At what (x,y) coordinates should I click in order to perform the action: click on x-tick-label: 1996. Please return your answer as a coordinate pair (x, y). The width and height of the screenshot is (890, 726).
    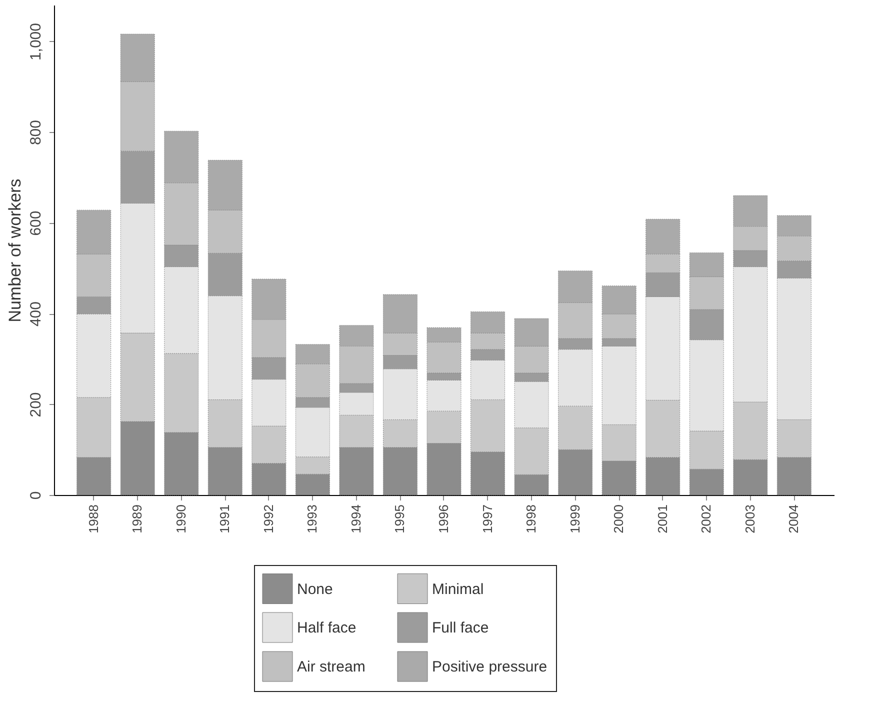
    Looking at the image, I should click on (443, 519).